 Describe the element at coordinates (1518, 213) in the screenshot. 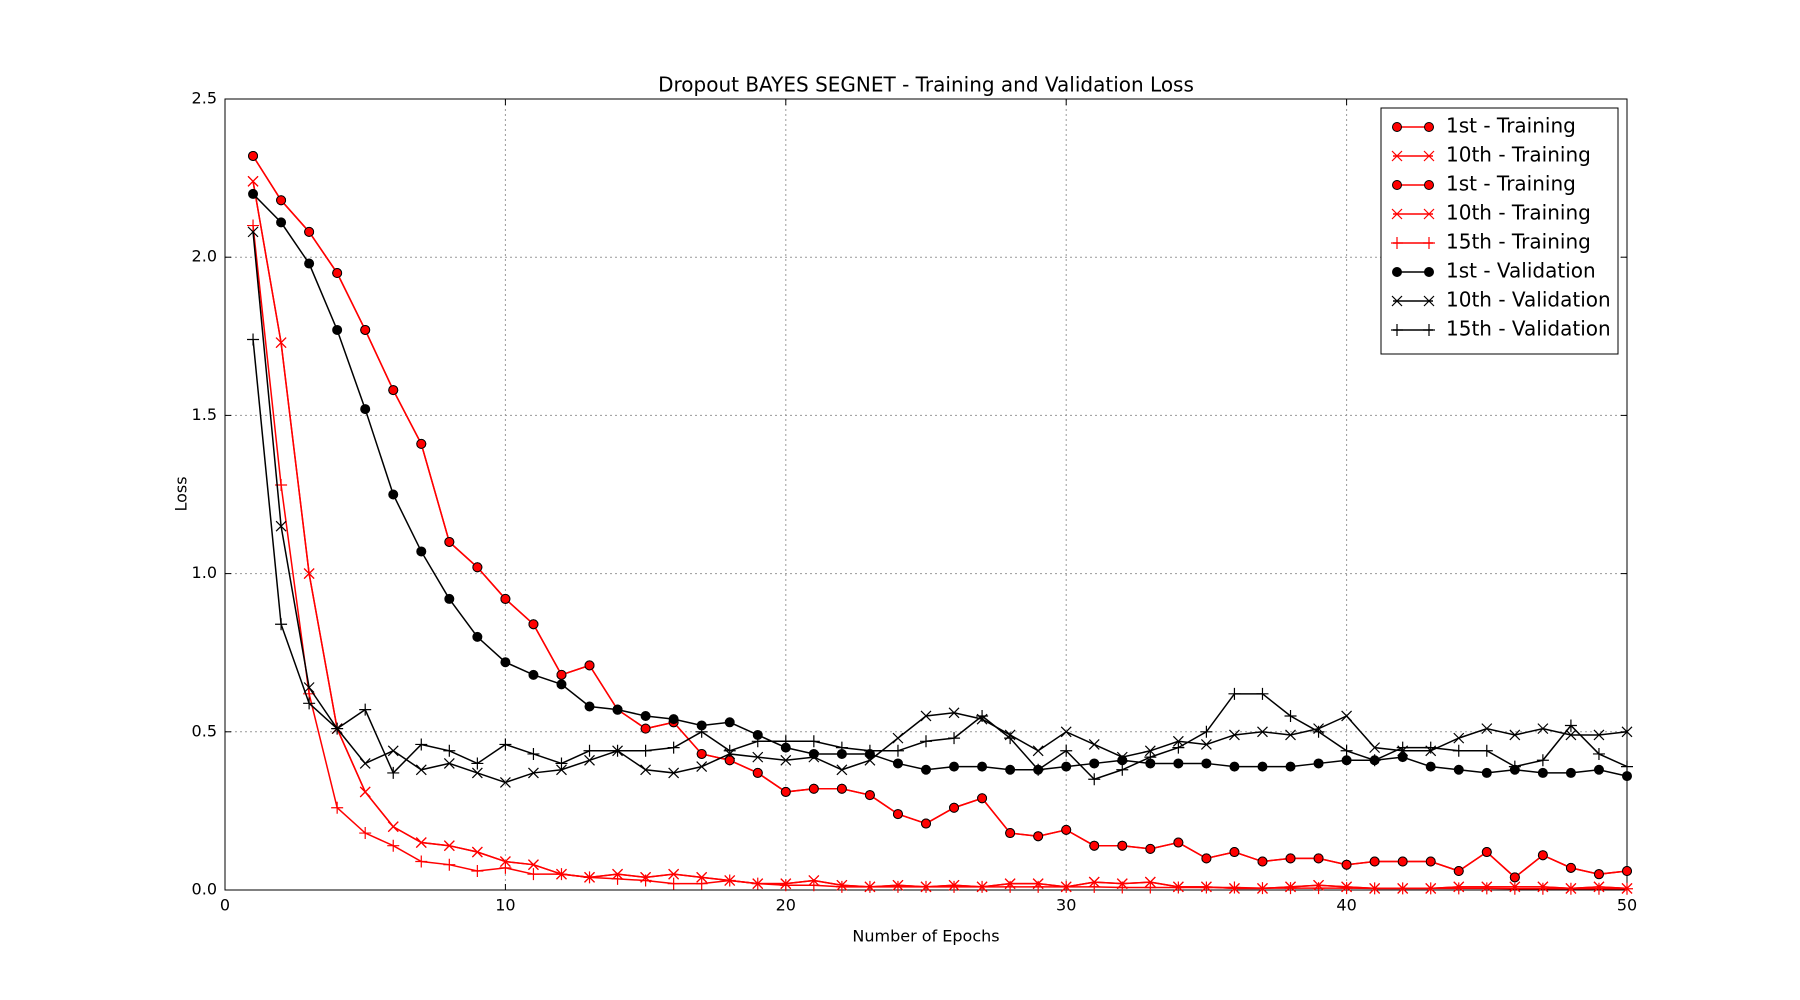

I see `legend-label: 10th - Training` at that location.